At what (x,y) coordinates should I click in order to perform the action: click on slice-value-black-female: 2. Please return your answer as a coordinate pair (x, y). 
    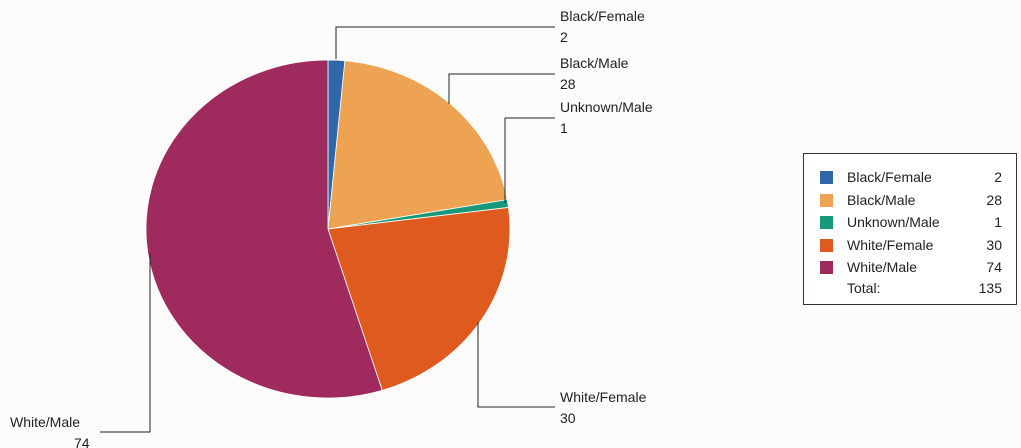
    Looking at the image, I should click on (564, 37).